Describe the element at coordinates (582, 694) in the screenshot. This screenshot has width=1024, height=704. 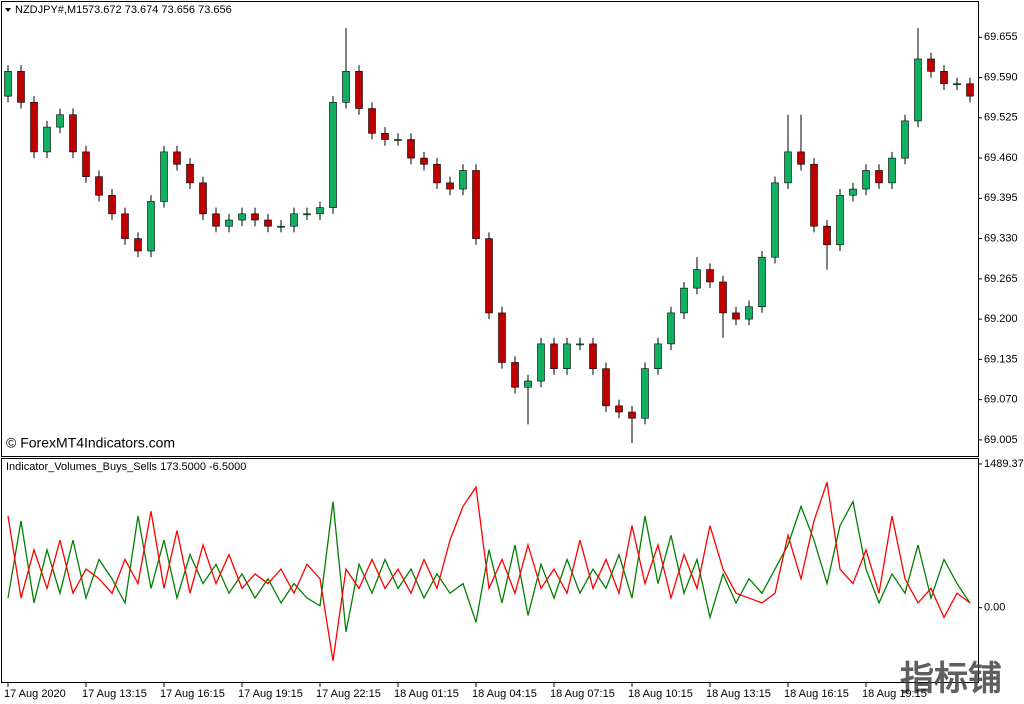
I see `x-tick-label: 18 Aug 07:15` at that location.